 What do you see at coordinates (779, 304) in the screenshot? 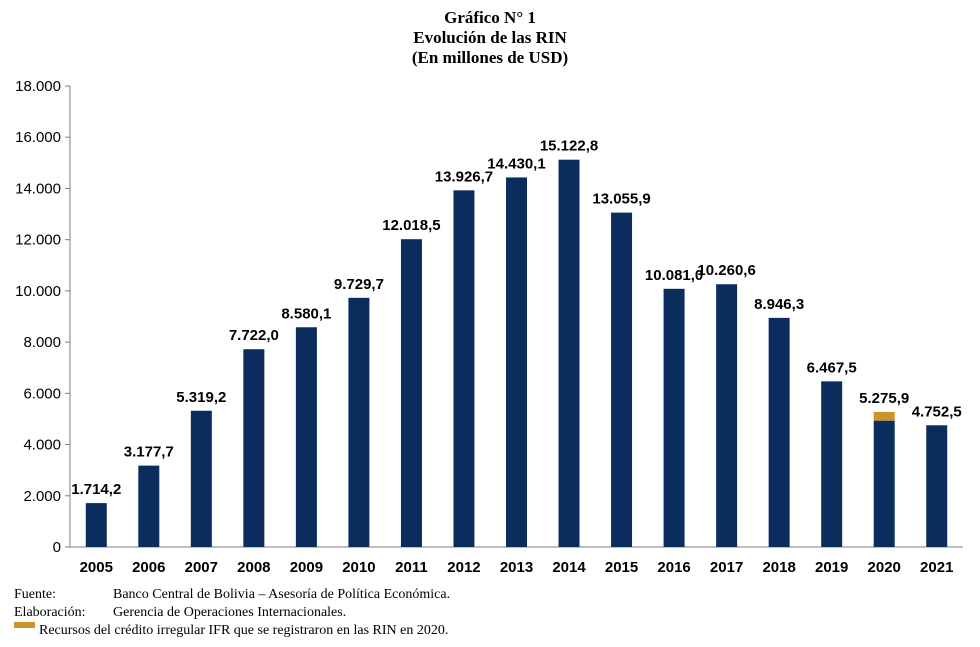
I see `data-label: 8.946,3` at bounding box center [779, 304].